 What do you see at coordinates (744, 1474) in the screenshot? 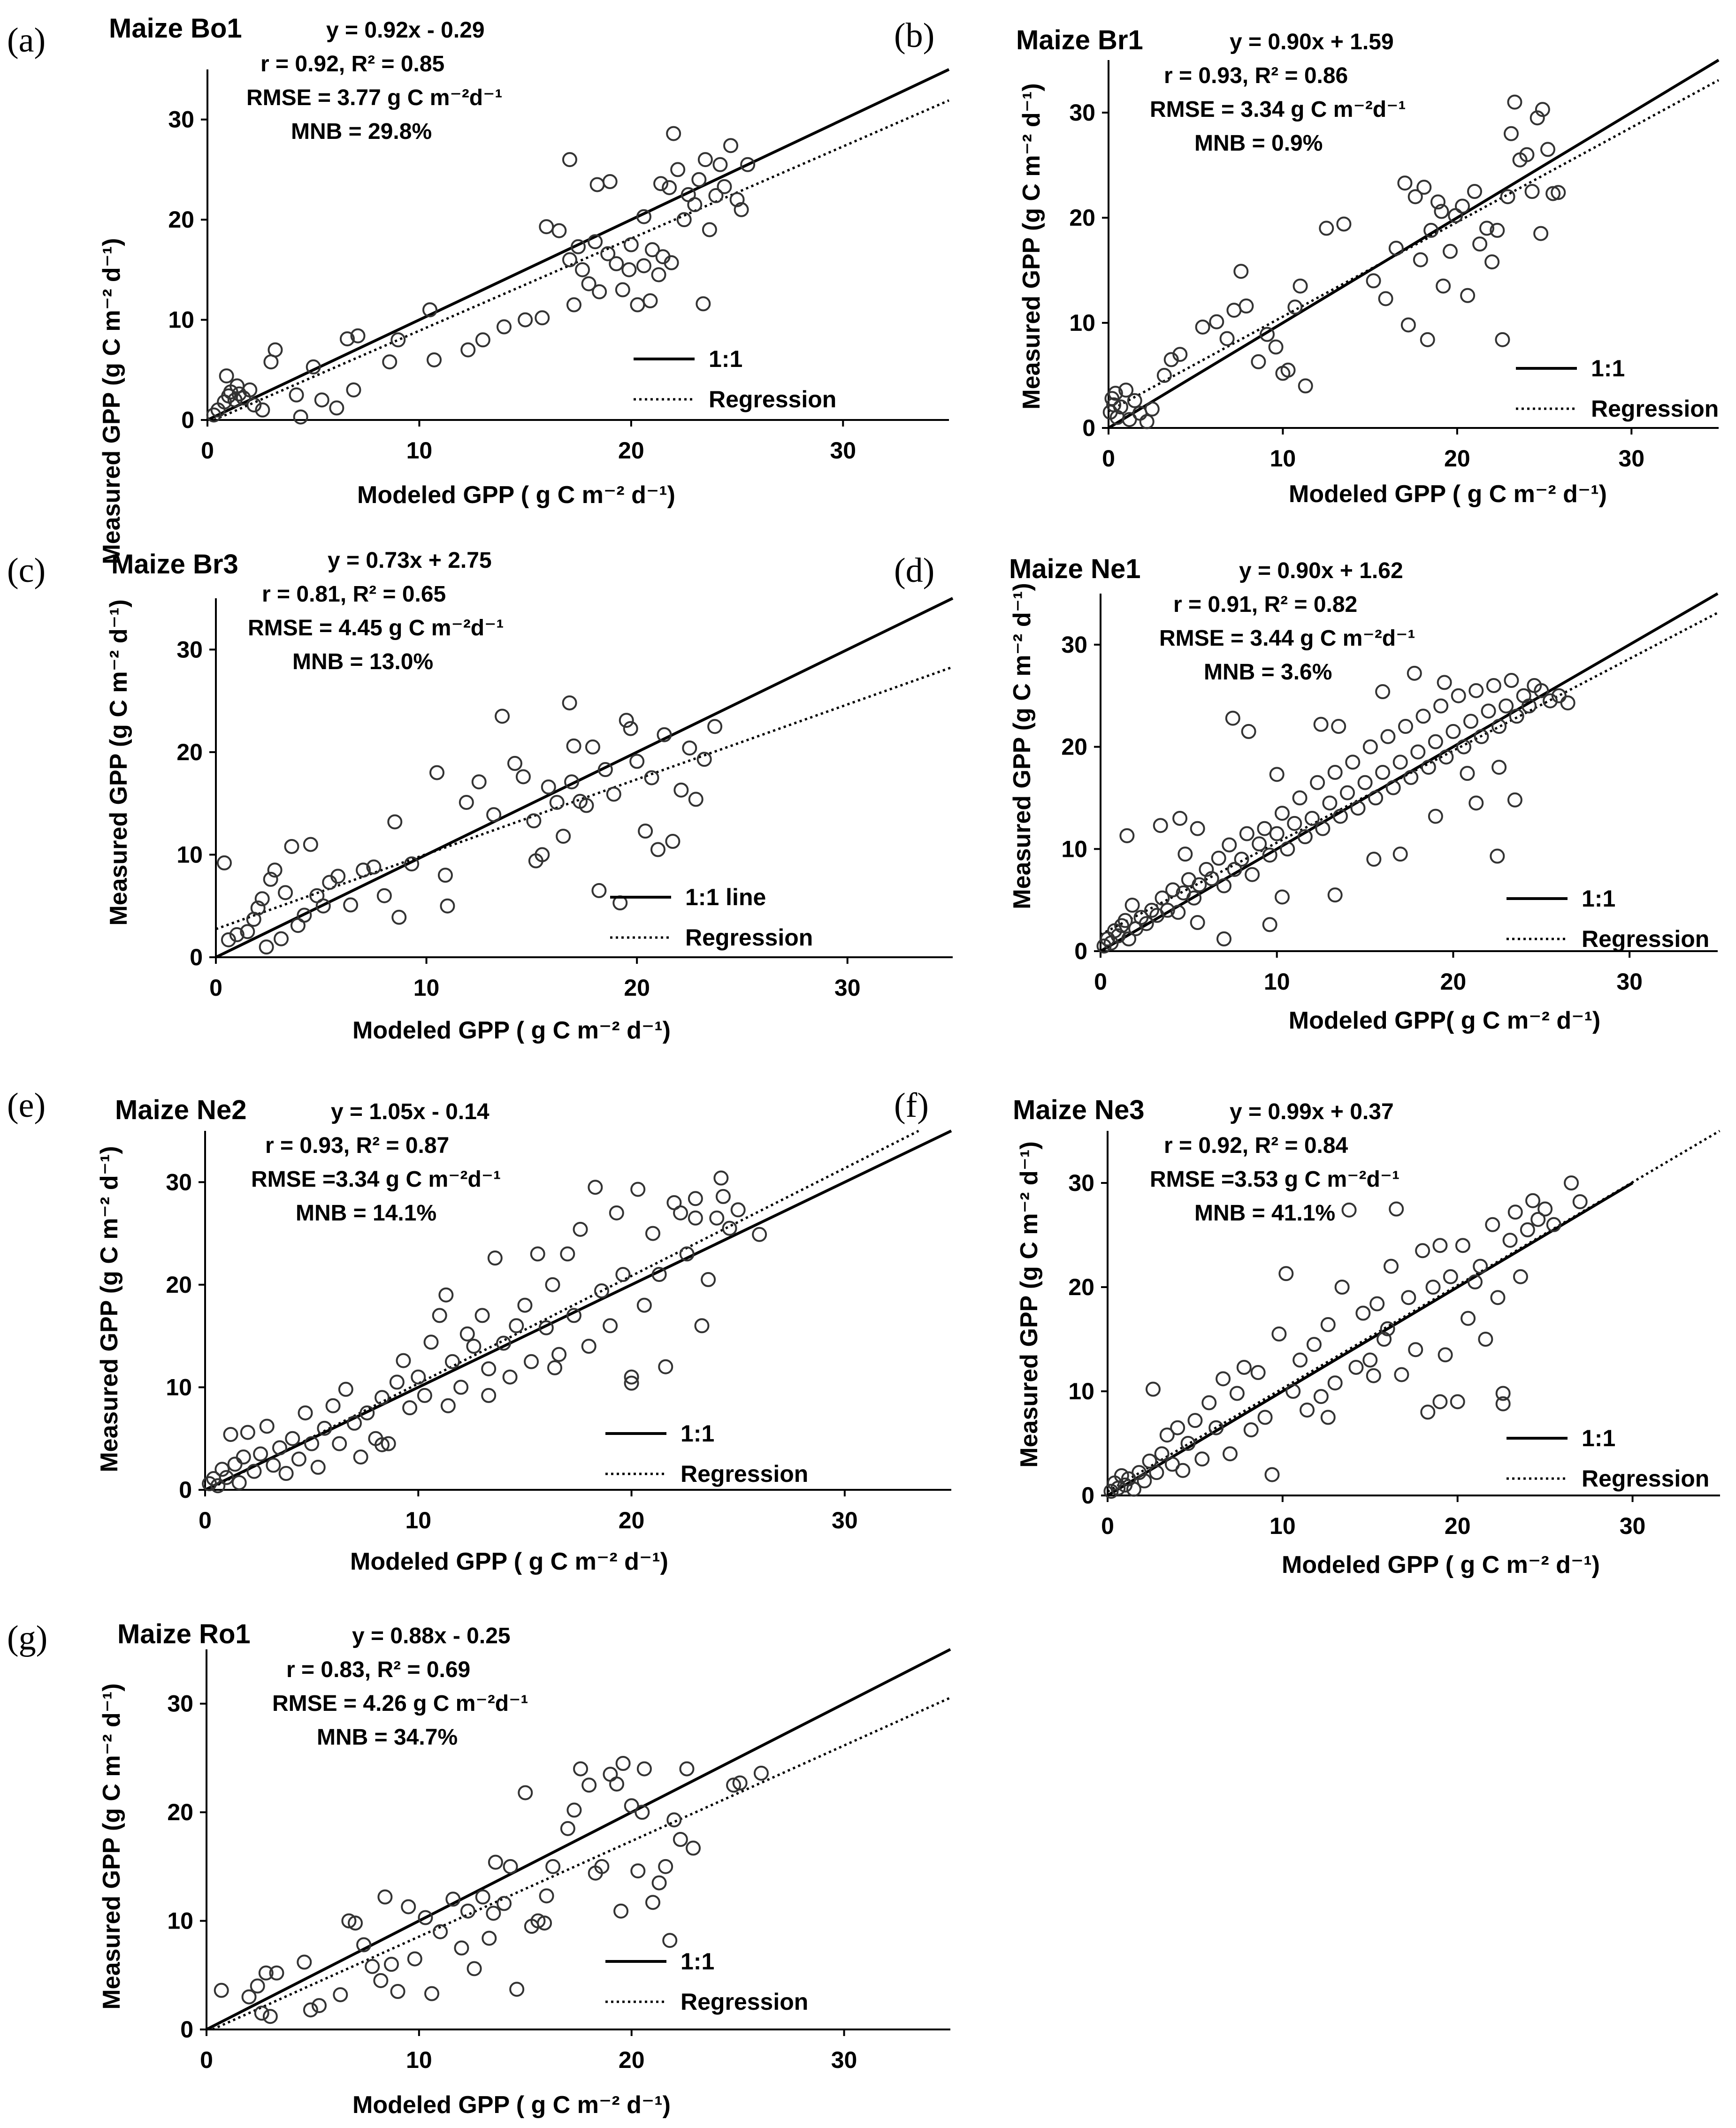
I see `legend-regression-label: Regression` at bounding box center [744, 1474].